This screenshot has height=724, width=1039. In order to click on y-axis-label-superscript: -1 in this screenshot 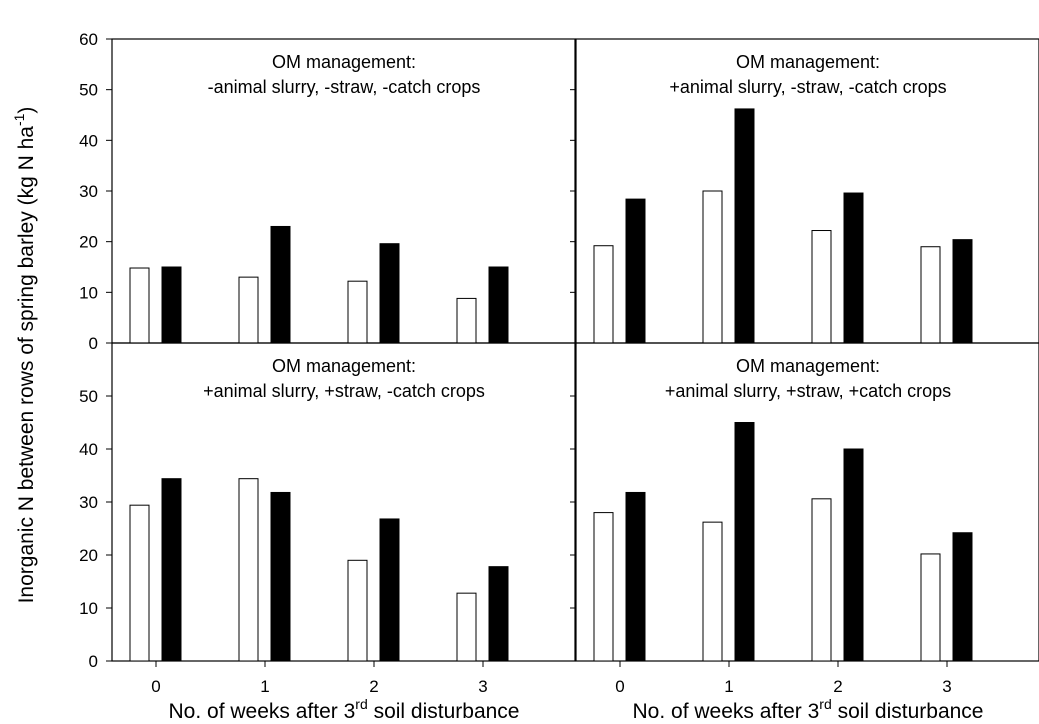, I will do `click(19, 119)`.